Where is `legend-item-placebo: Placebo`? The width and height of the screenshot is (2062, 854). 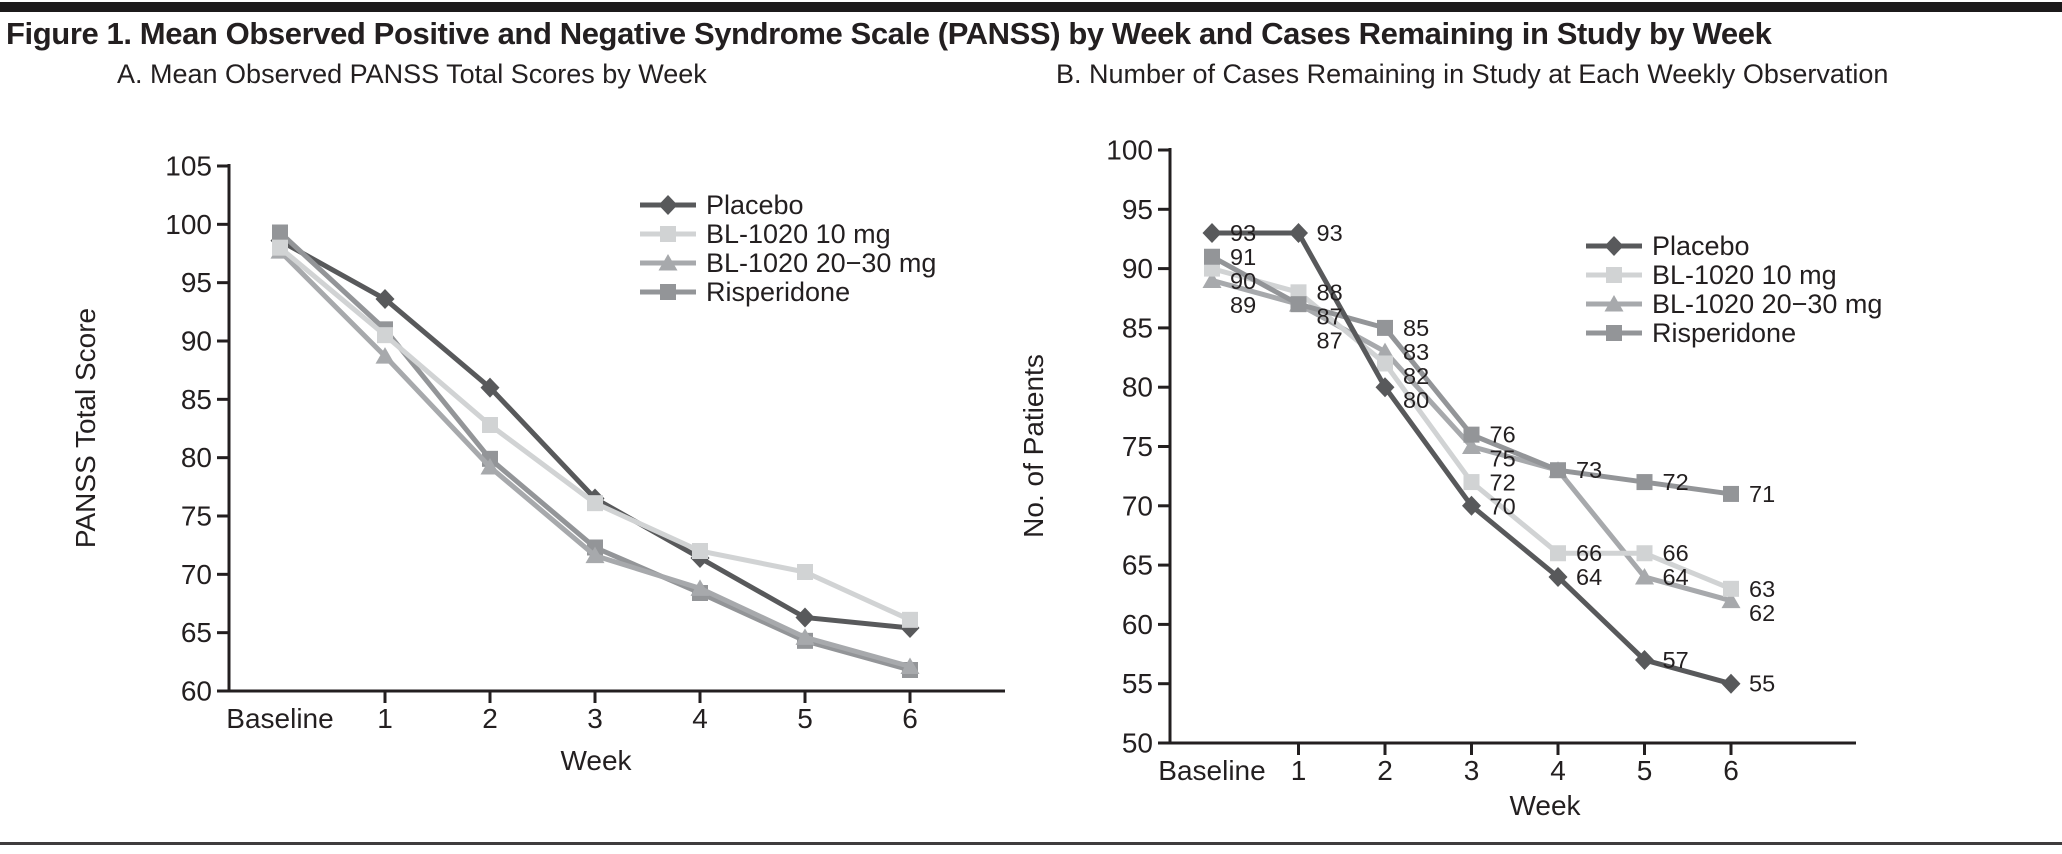
legend-item-placebo: Placebo is located at coordinates (722, 205).